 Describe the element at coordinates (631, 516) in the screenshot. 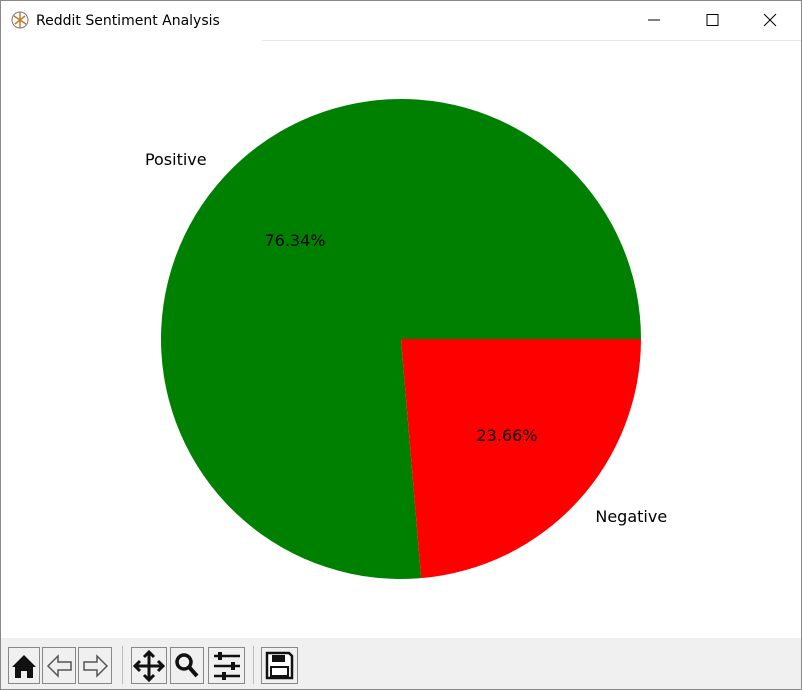

I see `slice-label: Negative` at that location.